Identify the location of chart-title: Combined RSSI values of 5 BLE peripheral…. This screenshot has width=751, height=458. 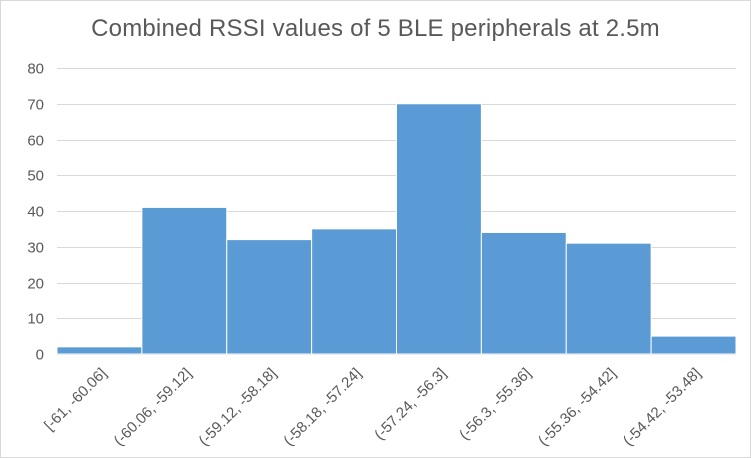
(375, 28).